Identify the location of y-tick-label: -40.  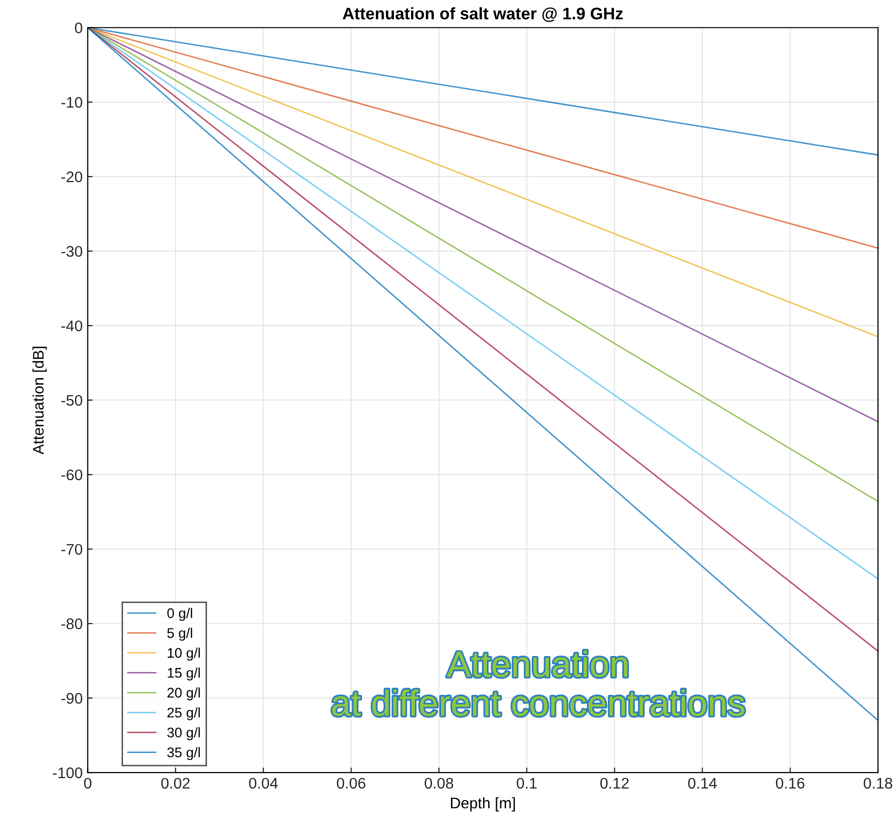
(71, 326).